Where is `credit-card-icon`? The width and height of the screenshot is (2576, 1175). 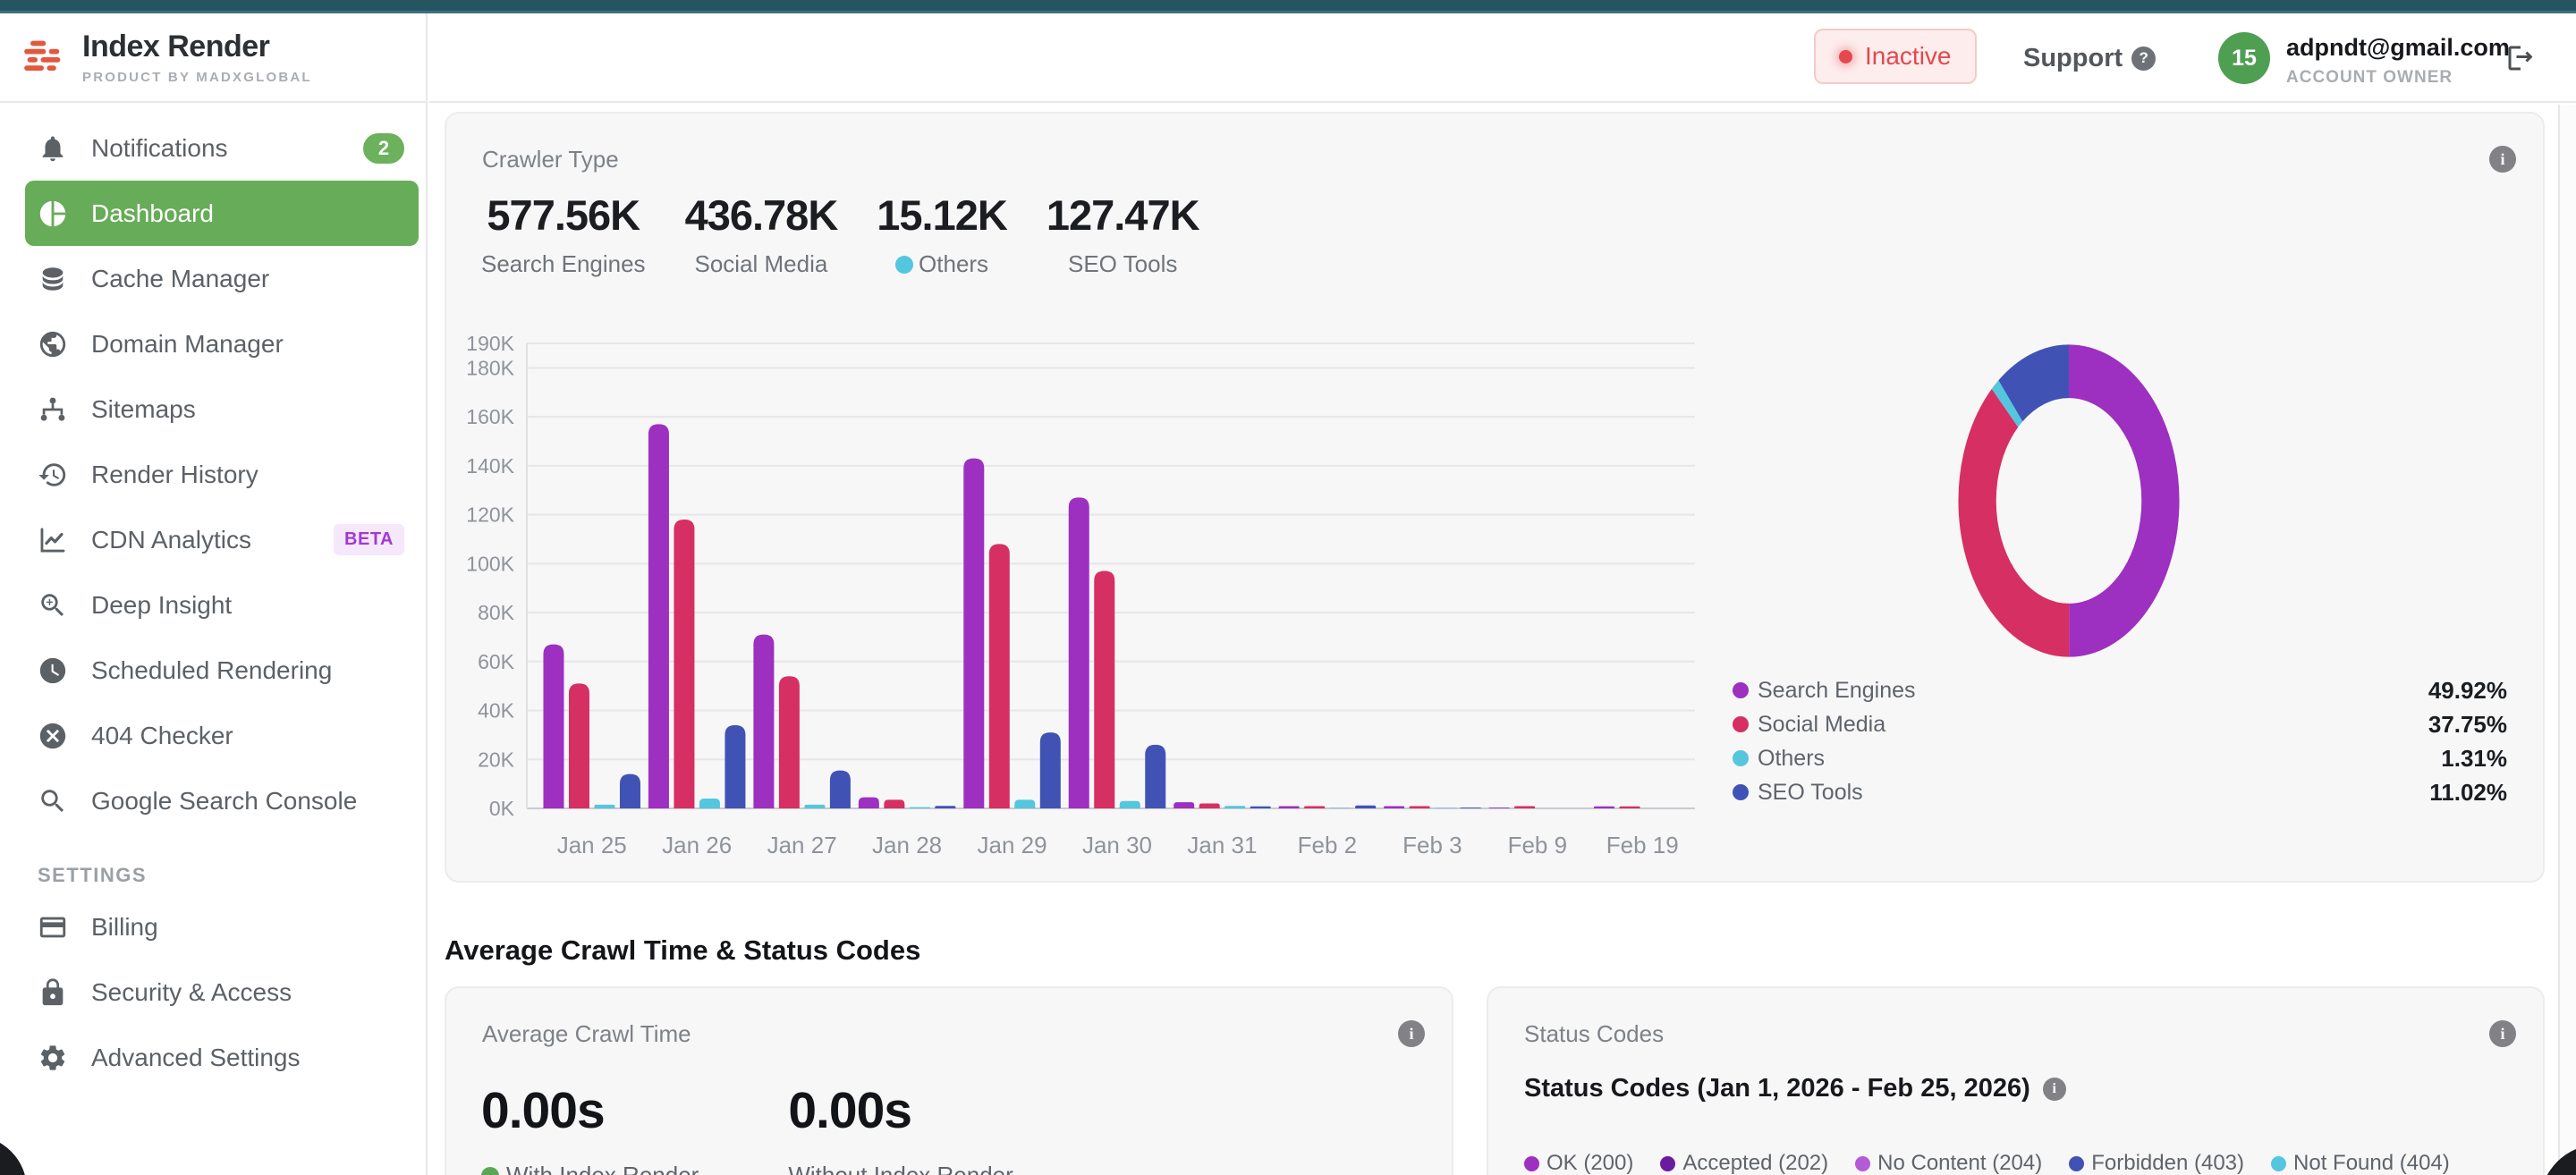
credit-card-icon is located at coordinates (53, 928).